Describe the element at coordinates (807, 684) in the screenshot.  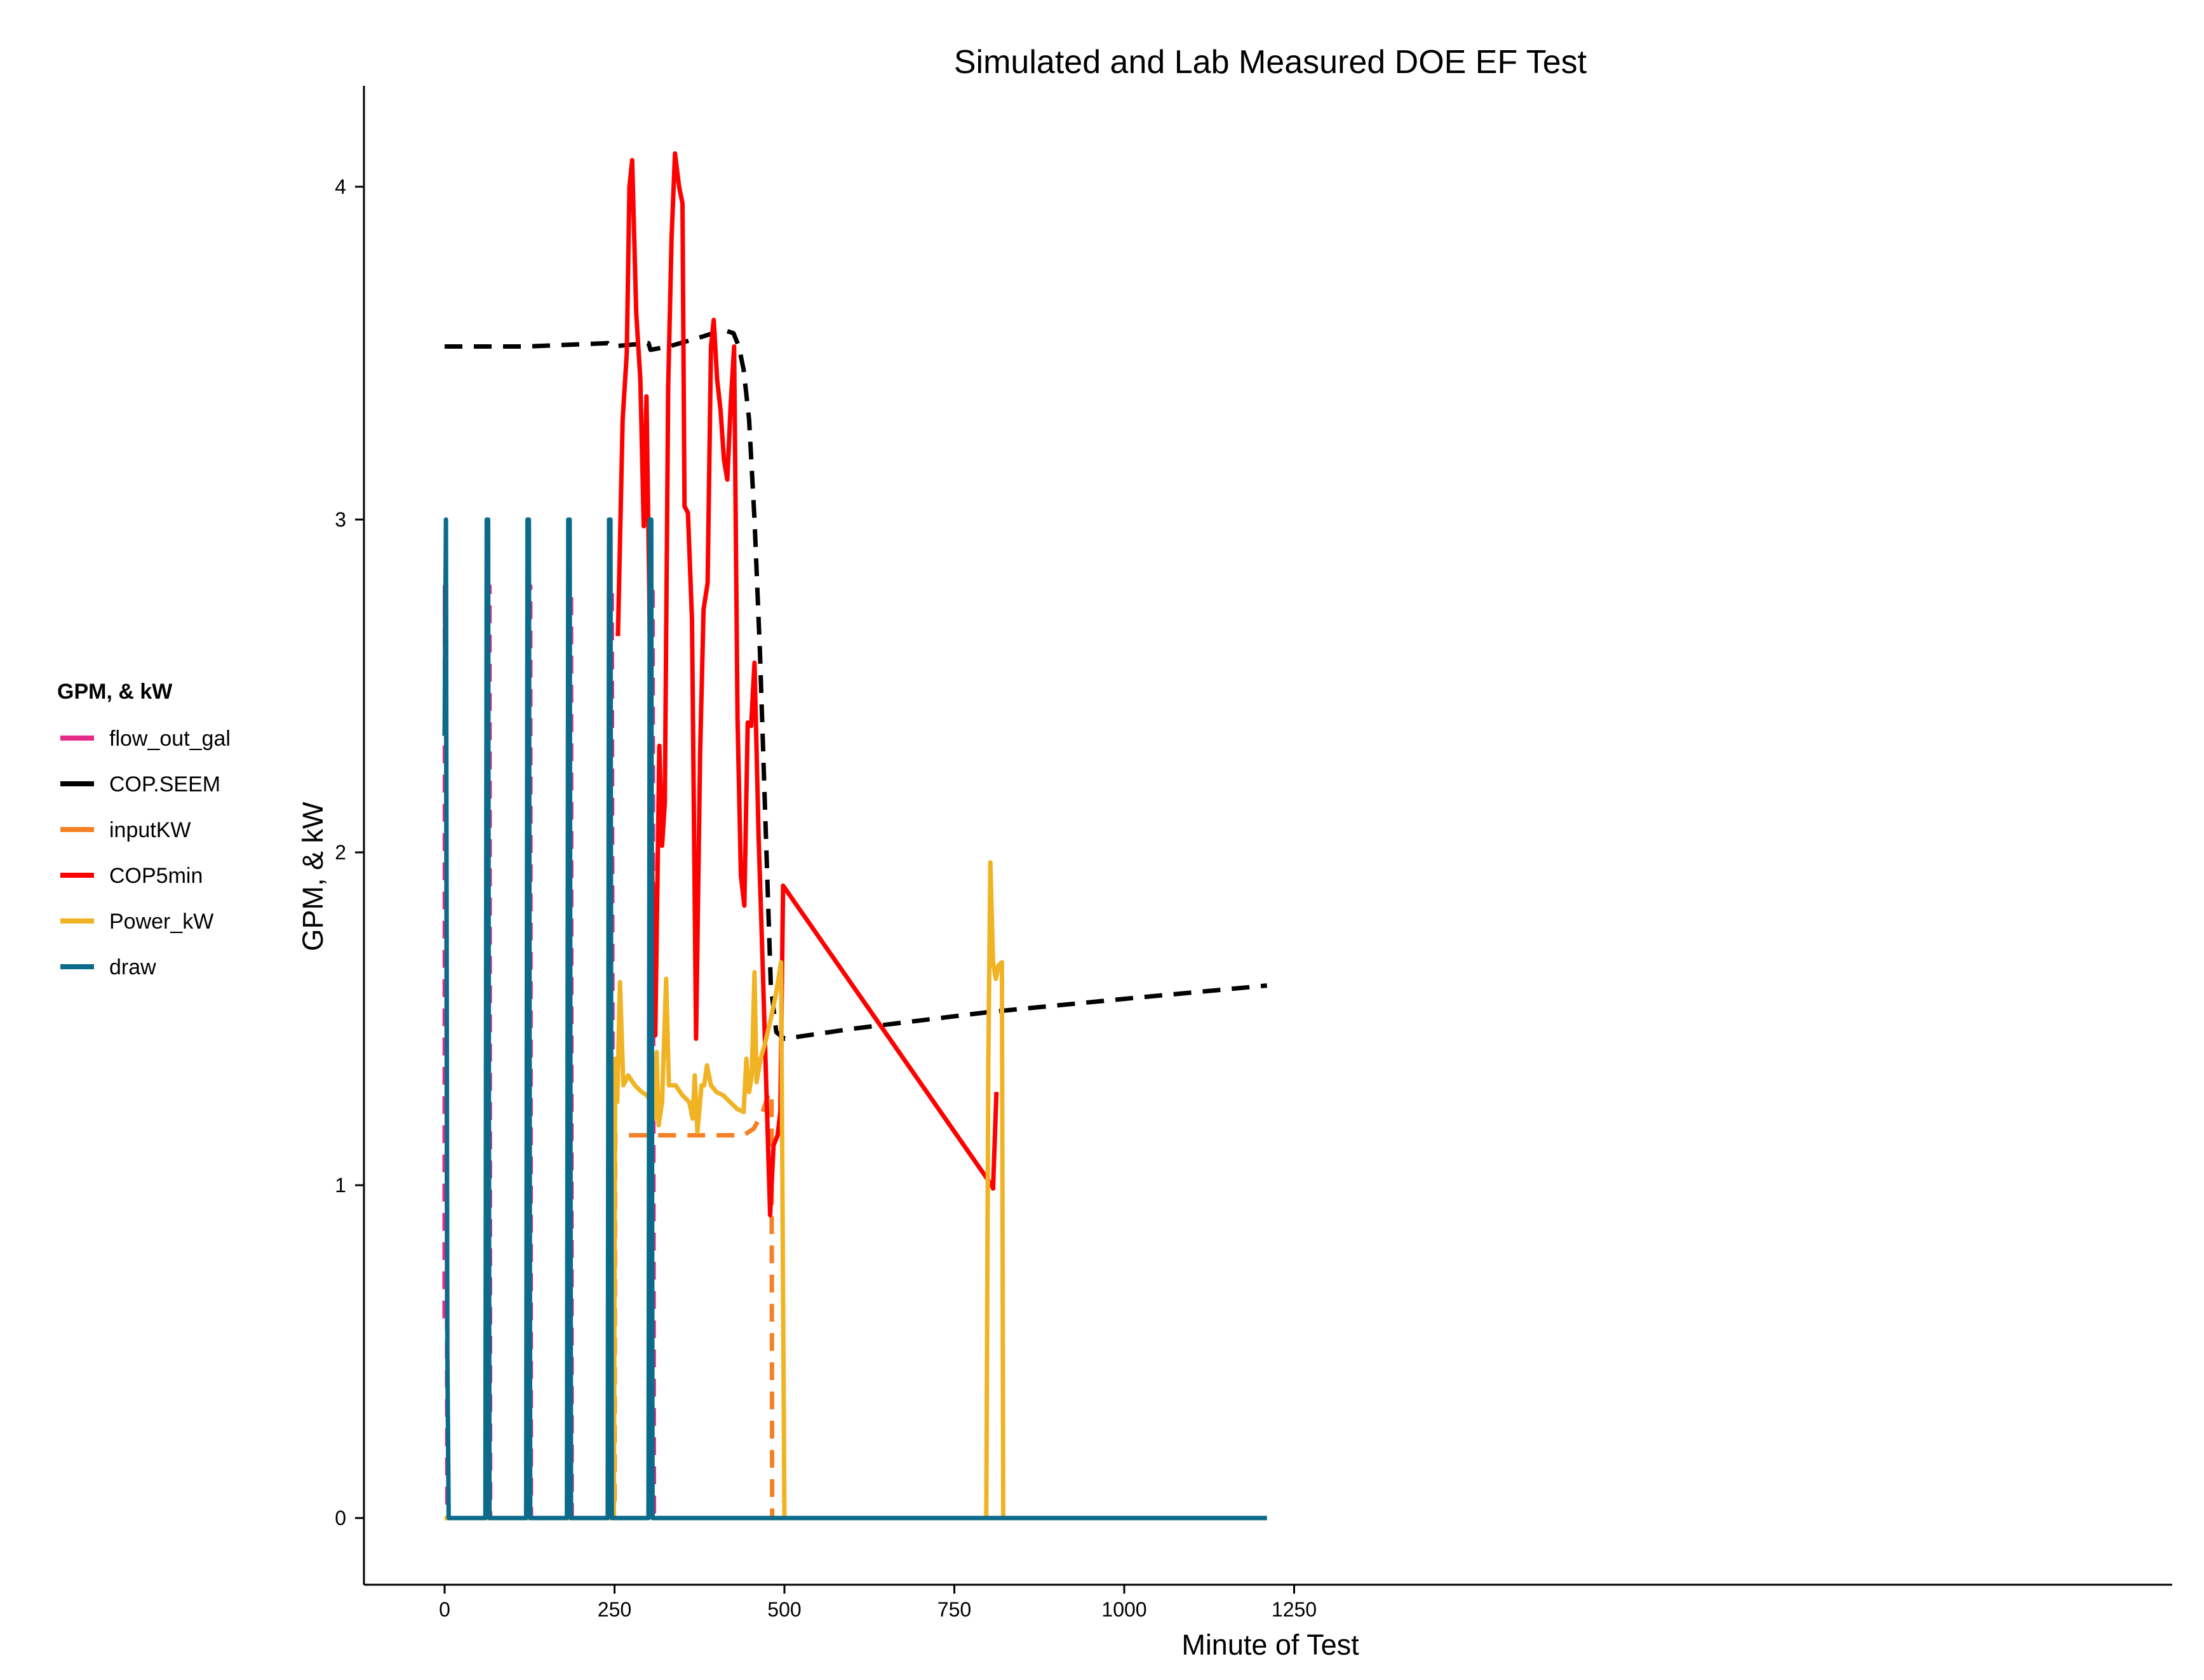
I see `series-line-cop5min` at that location.